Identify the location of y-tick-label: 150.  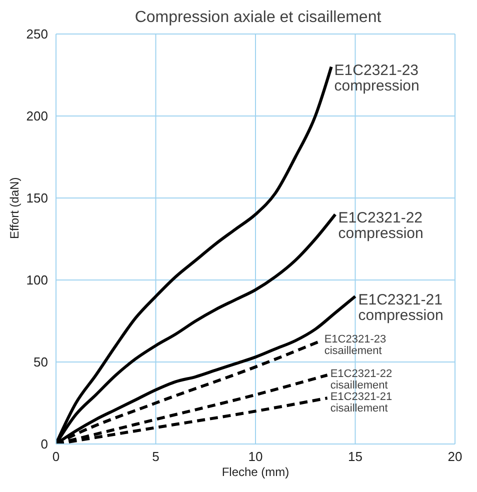
(37, 198).